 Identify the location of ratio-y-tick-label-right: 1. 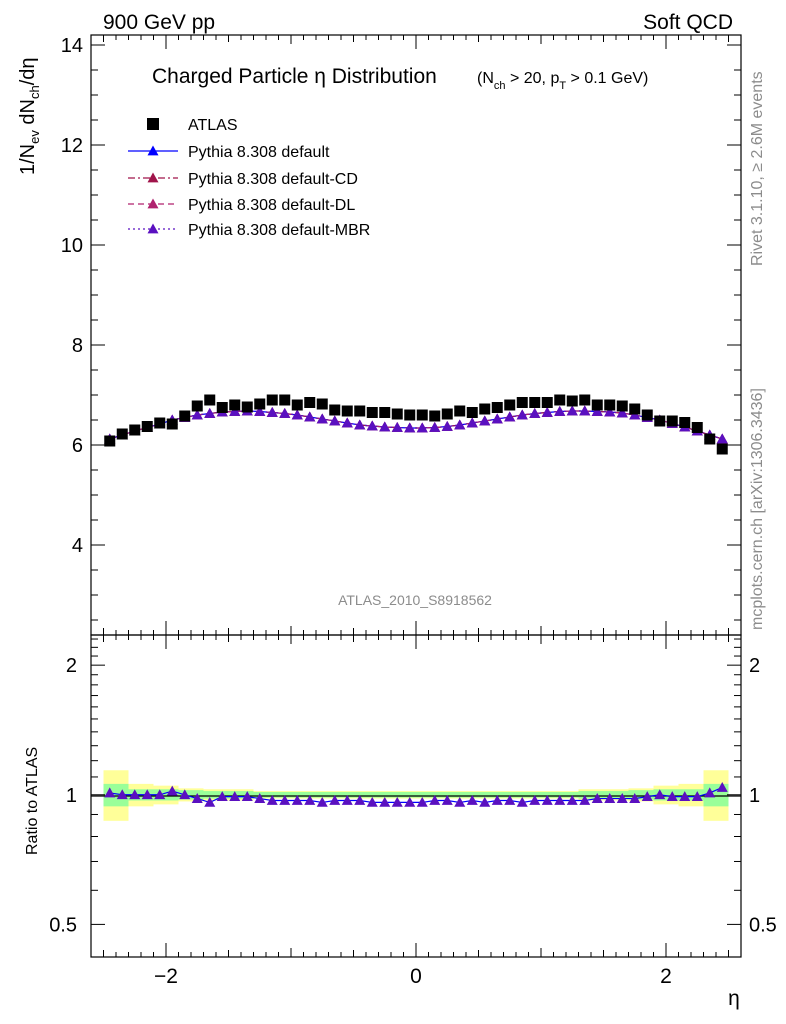
(754, 796).